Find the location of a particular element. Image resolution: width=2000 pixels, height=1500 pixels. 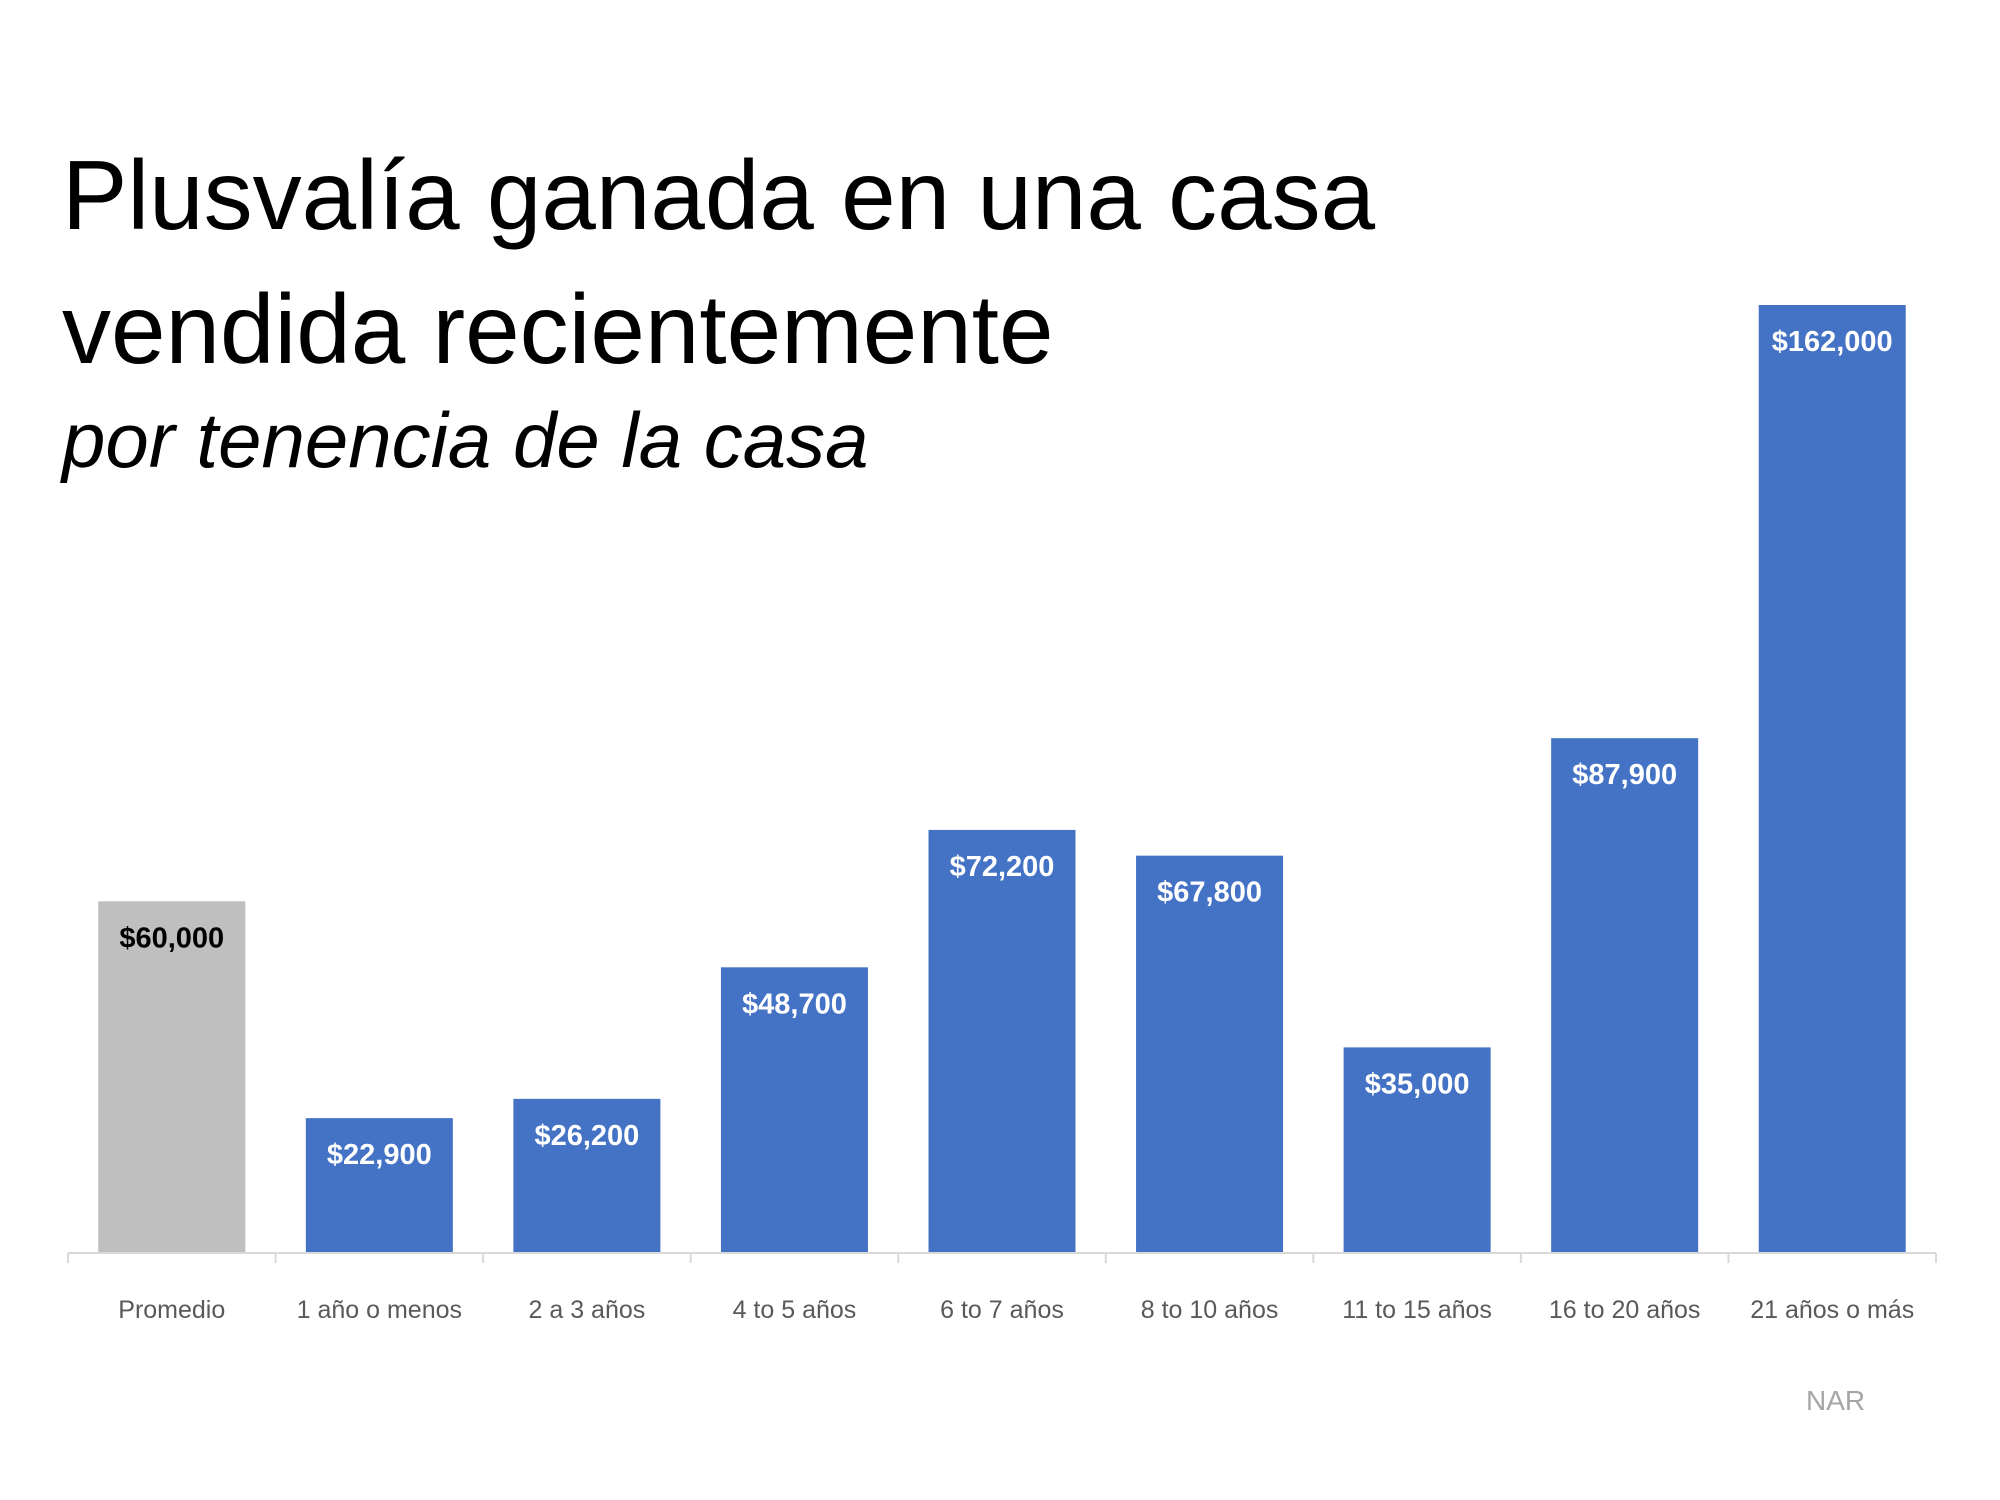

chart-title-line-2: vendida recientemente is located at coordinates (558, 329).